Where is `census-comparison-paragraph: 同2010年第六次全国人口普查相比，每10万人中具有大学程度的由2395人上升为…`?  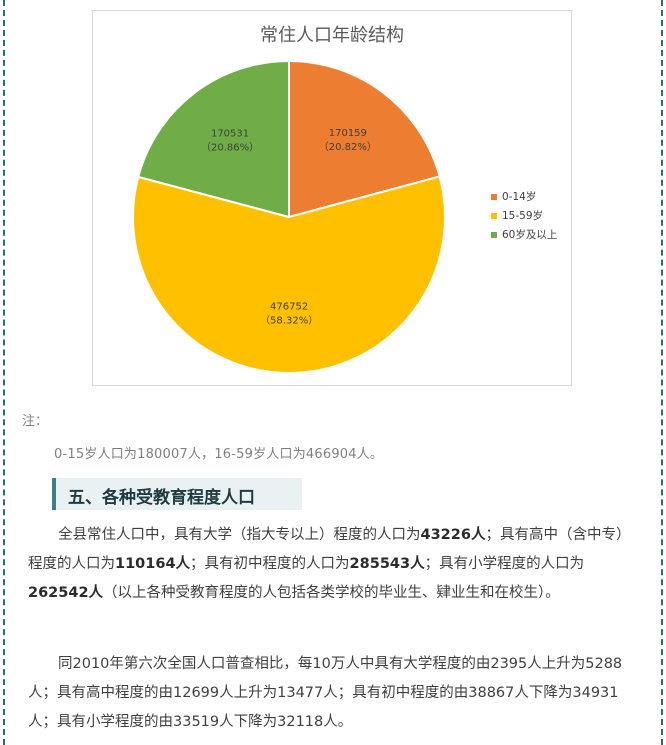
census-comparison-paragraph: 同2010年第六次全国人口普查相比，每10万人中具有大学程度的由2395人上升为… is located at coordinates (325, 693).